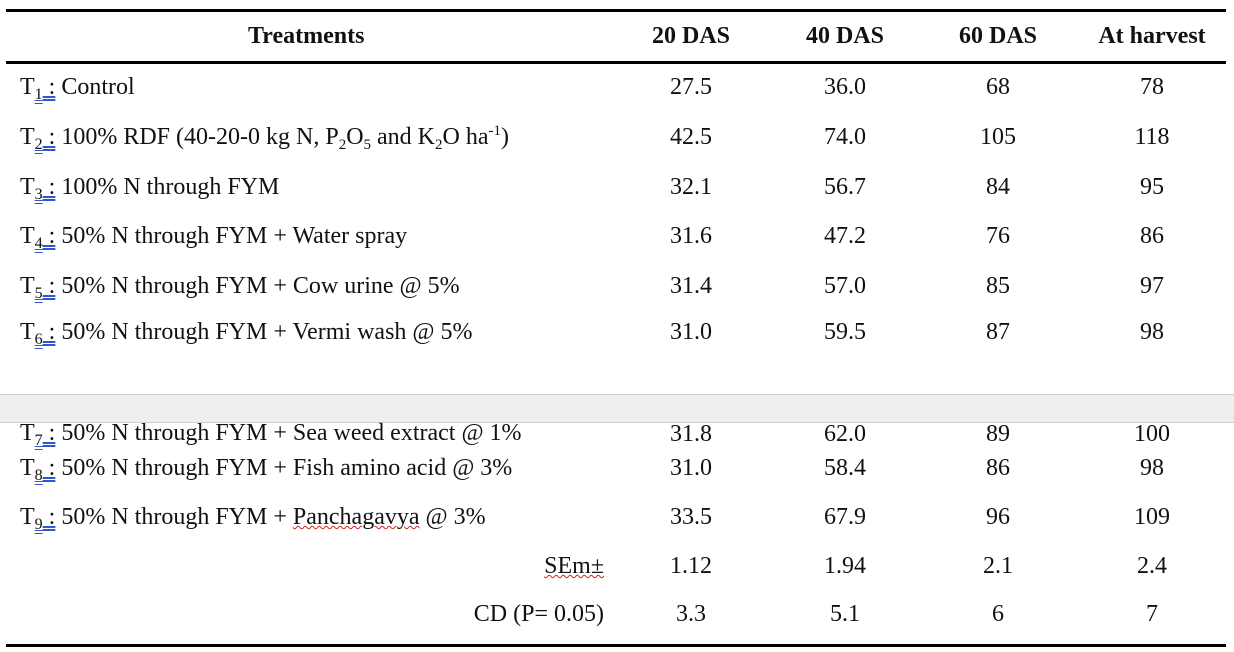  I want to click on table-cell: 62.0, so click(845, 434).